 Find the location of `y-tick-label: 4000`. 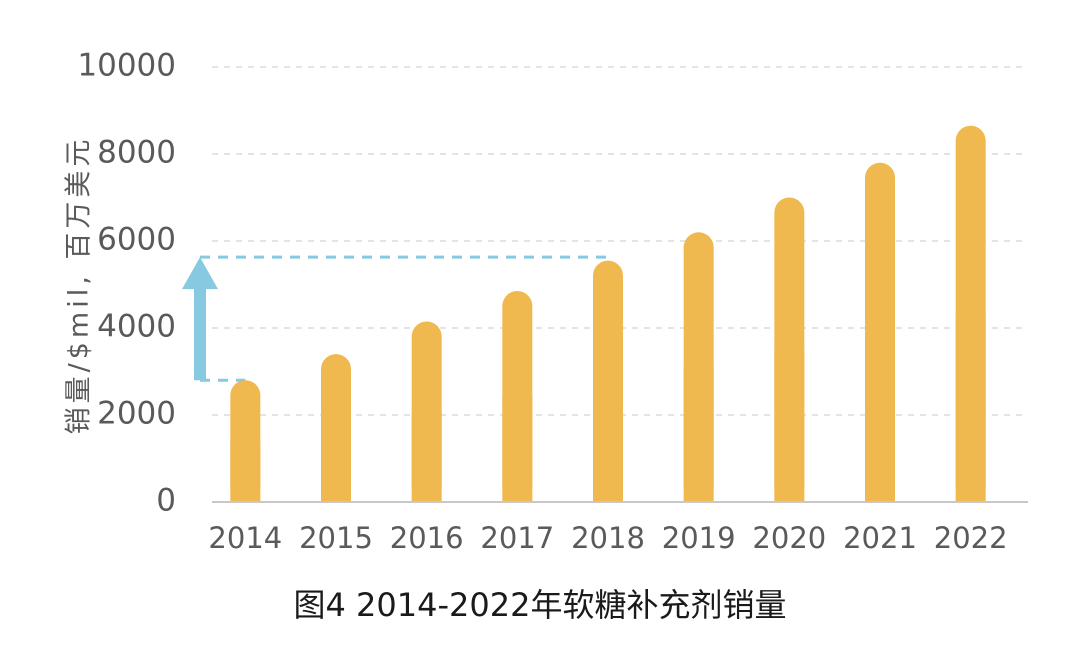

y-tick-label: 4000 is located at coordinates (136, 327).